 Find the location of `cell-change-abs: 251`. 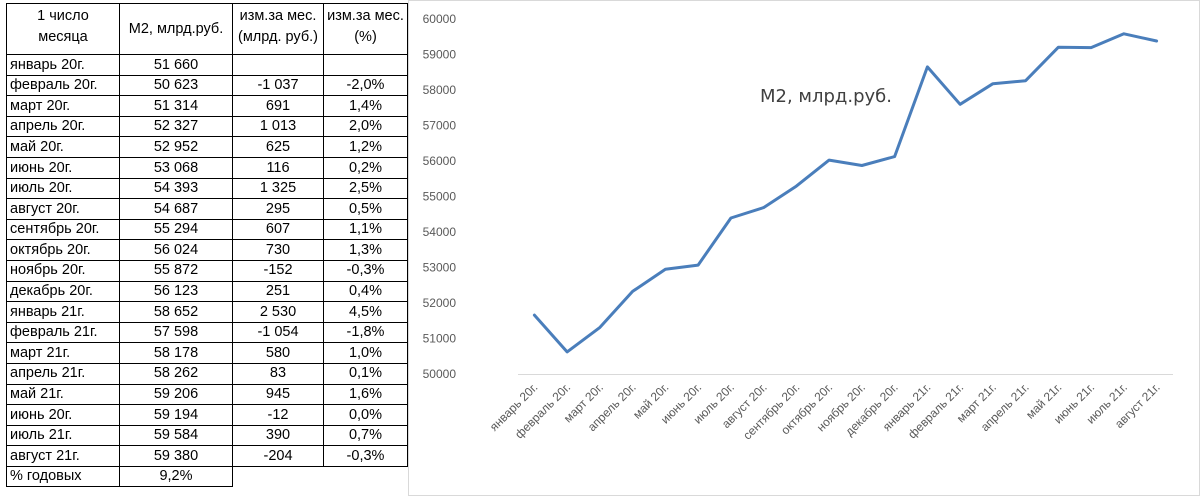

cell-change-abs: 251 is located at coordinates (278, 291).